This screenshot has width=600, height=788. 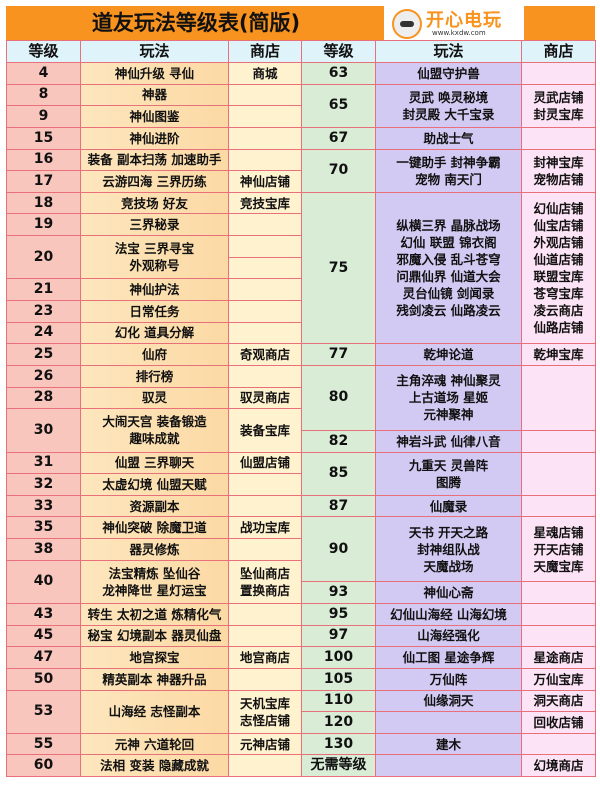 What do you see at coordinates (43, 116) in the screenshot?
I see `left-level-cell: 9` at bounding box center [43, 116].